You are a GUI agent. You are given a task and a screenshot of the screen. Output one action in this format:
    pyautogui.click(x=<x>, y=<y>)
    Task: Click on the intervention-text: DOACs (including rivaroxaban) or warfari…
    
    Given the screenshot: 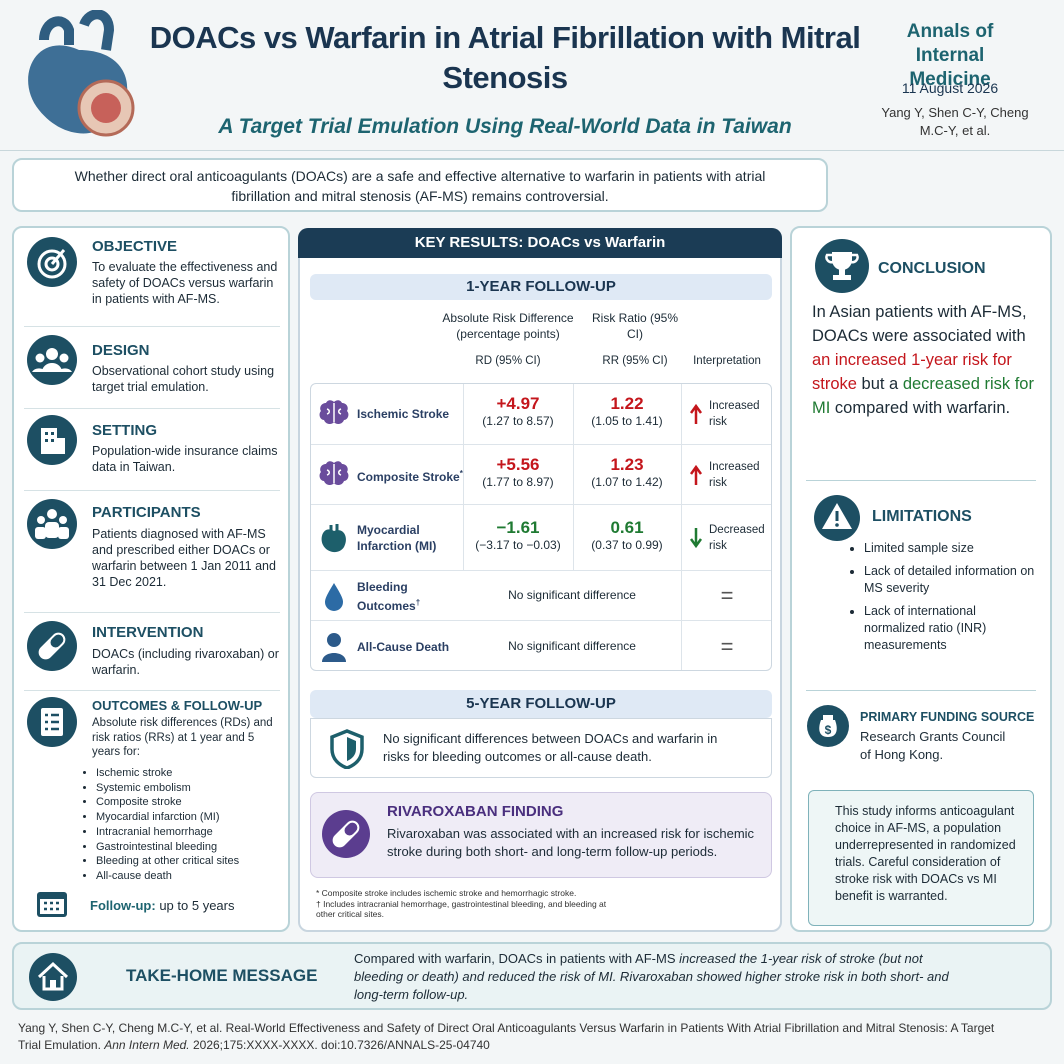 What is the action you would take?
    pyautogui.click(x=185, y=662)
    